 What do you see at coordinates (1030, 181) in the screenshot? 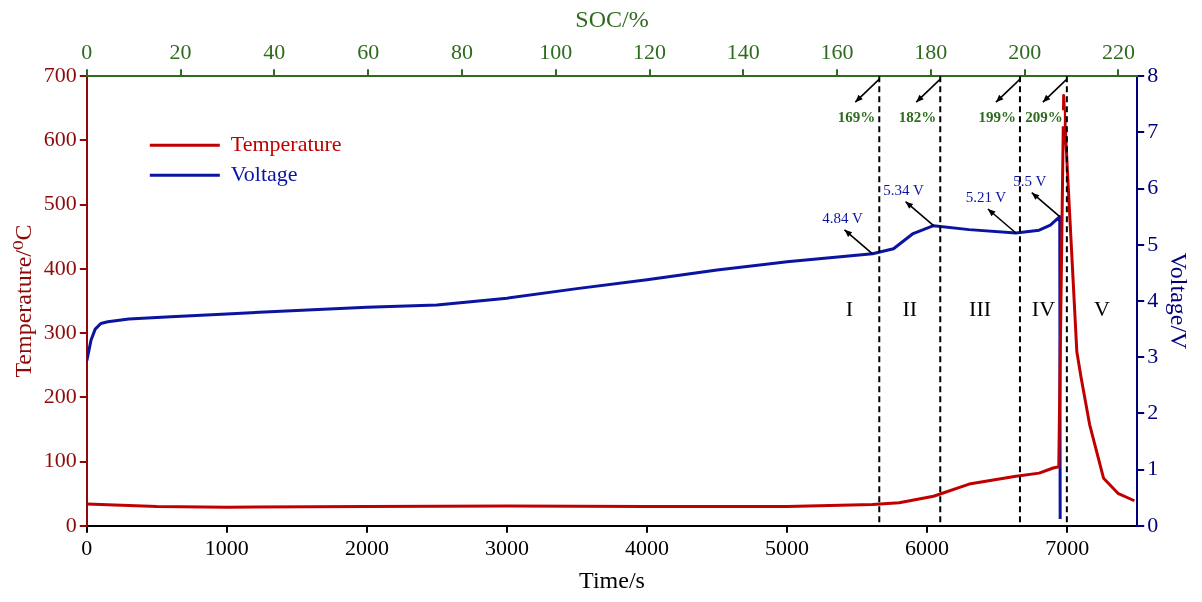
I see `data-label: 5.5 V` at bounding box center [1030, 181].